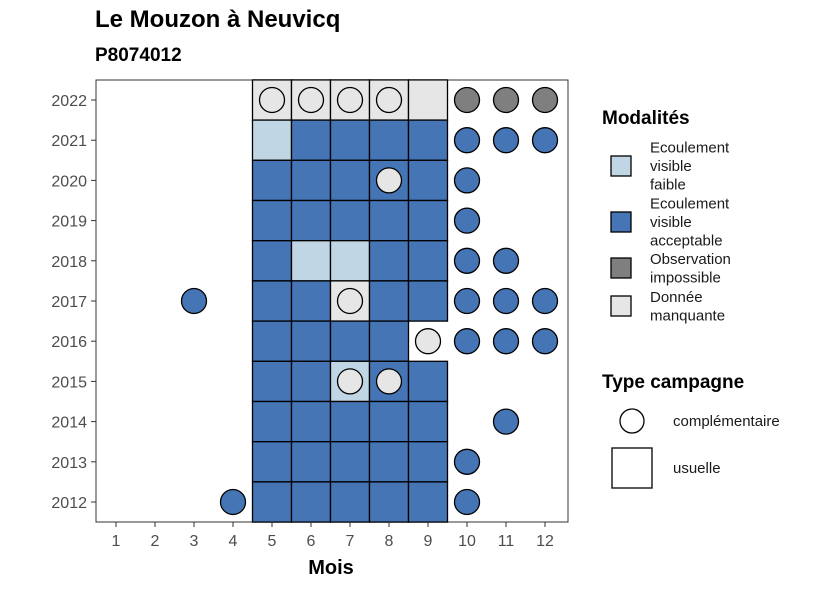  Describe the element at coordinates (687, 307) in the screenshot. I see `legend-label-donnee-manquante: Donnée manquante` at that location.